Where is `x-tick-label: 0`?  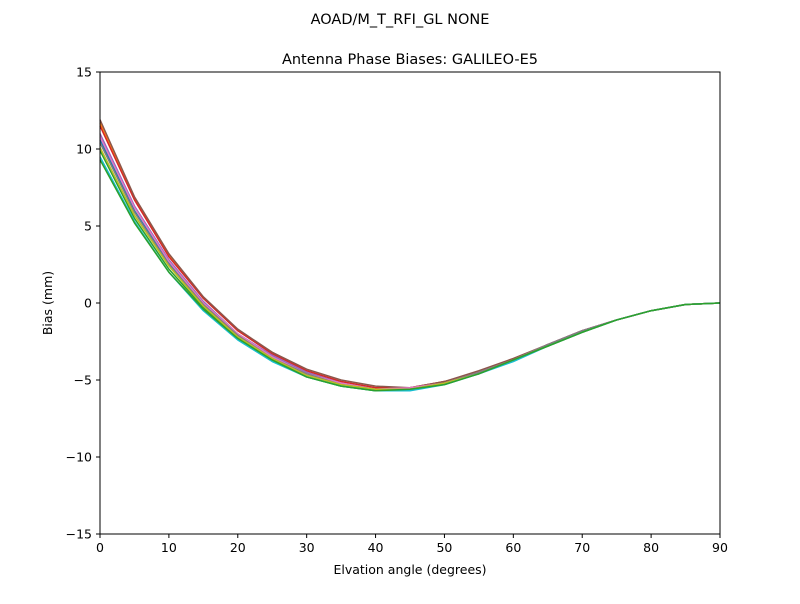
x-tick-label: 0 is located at coordinates (100, 547).